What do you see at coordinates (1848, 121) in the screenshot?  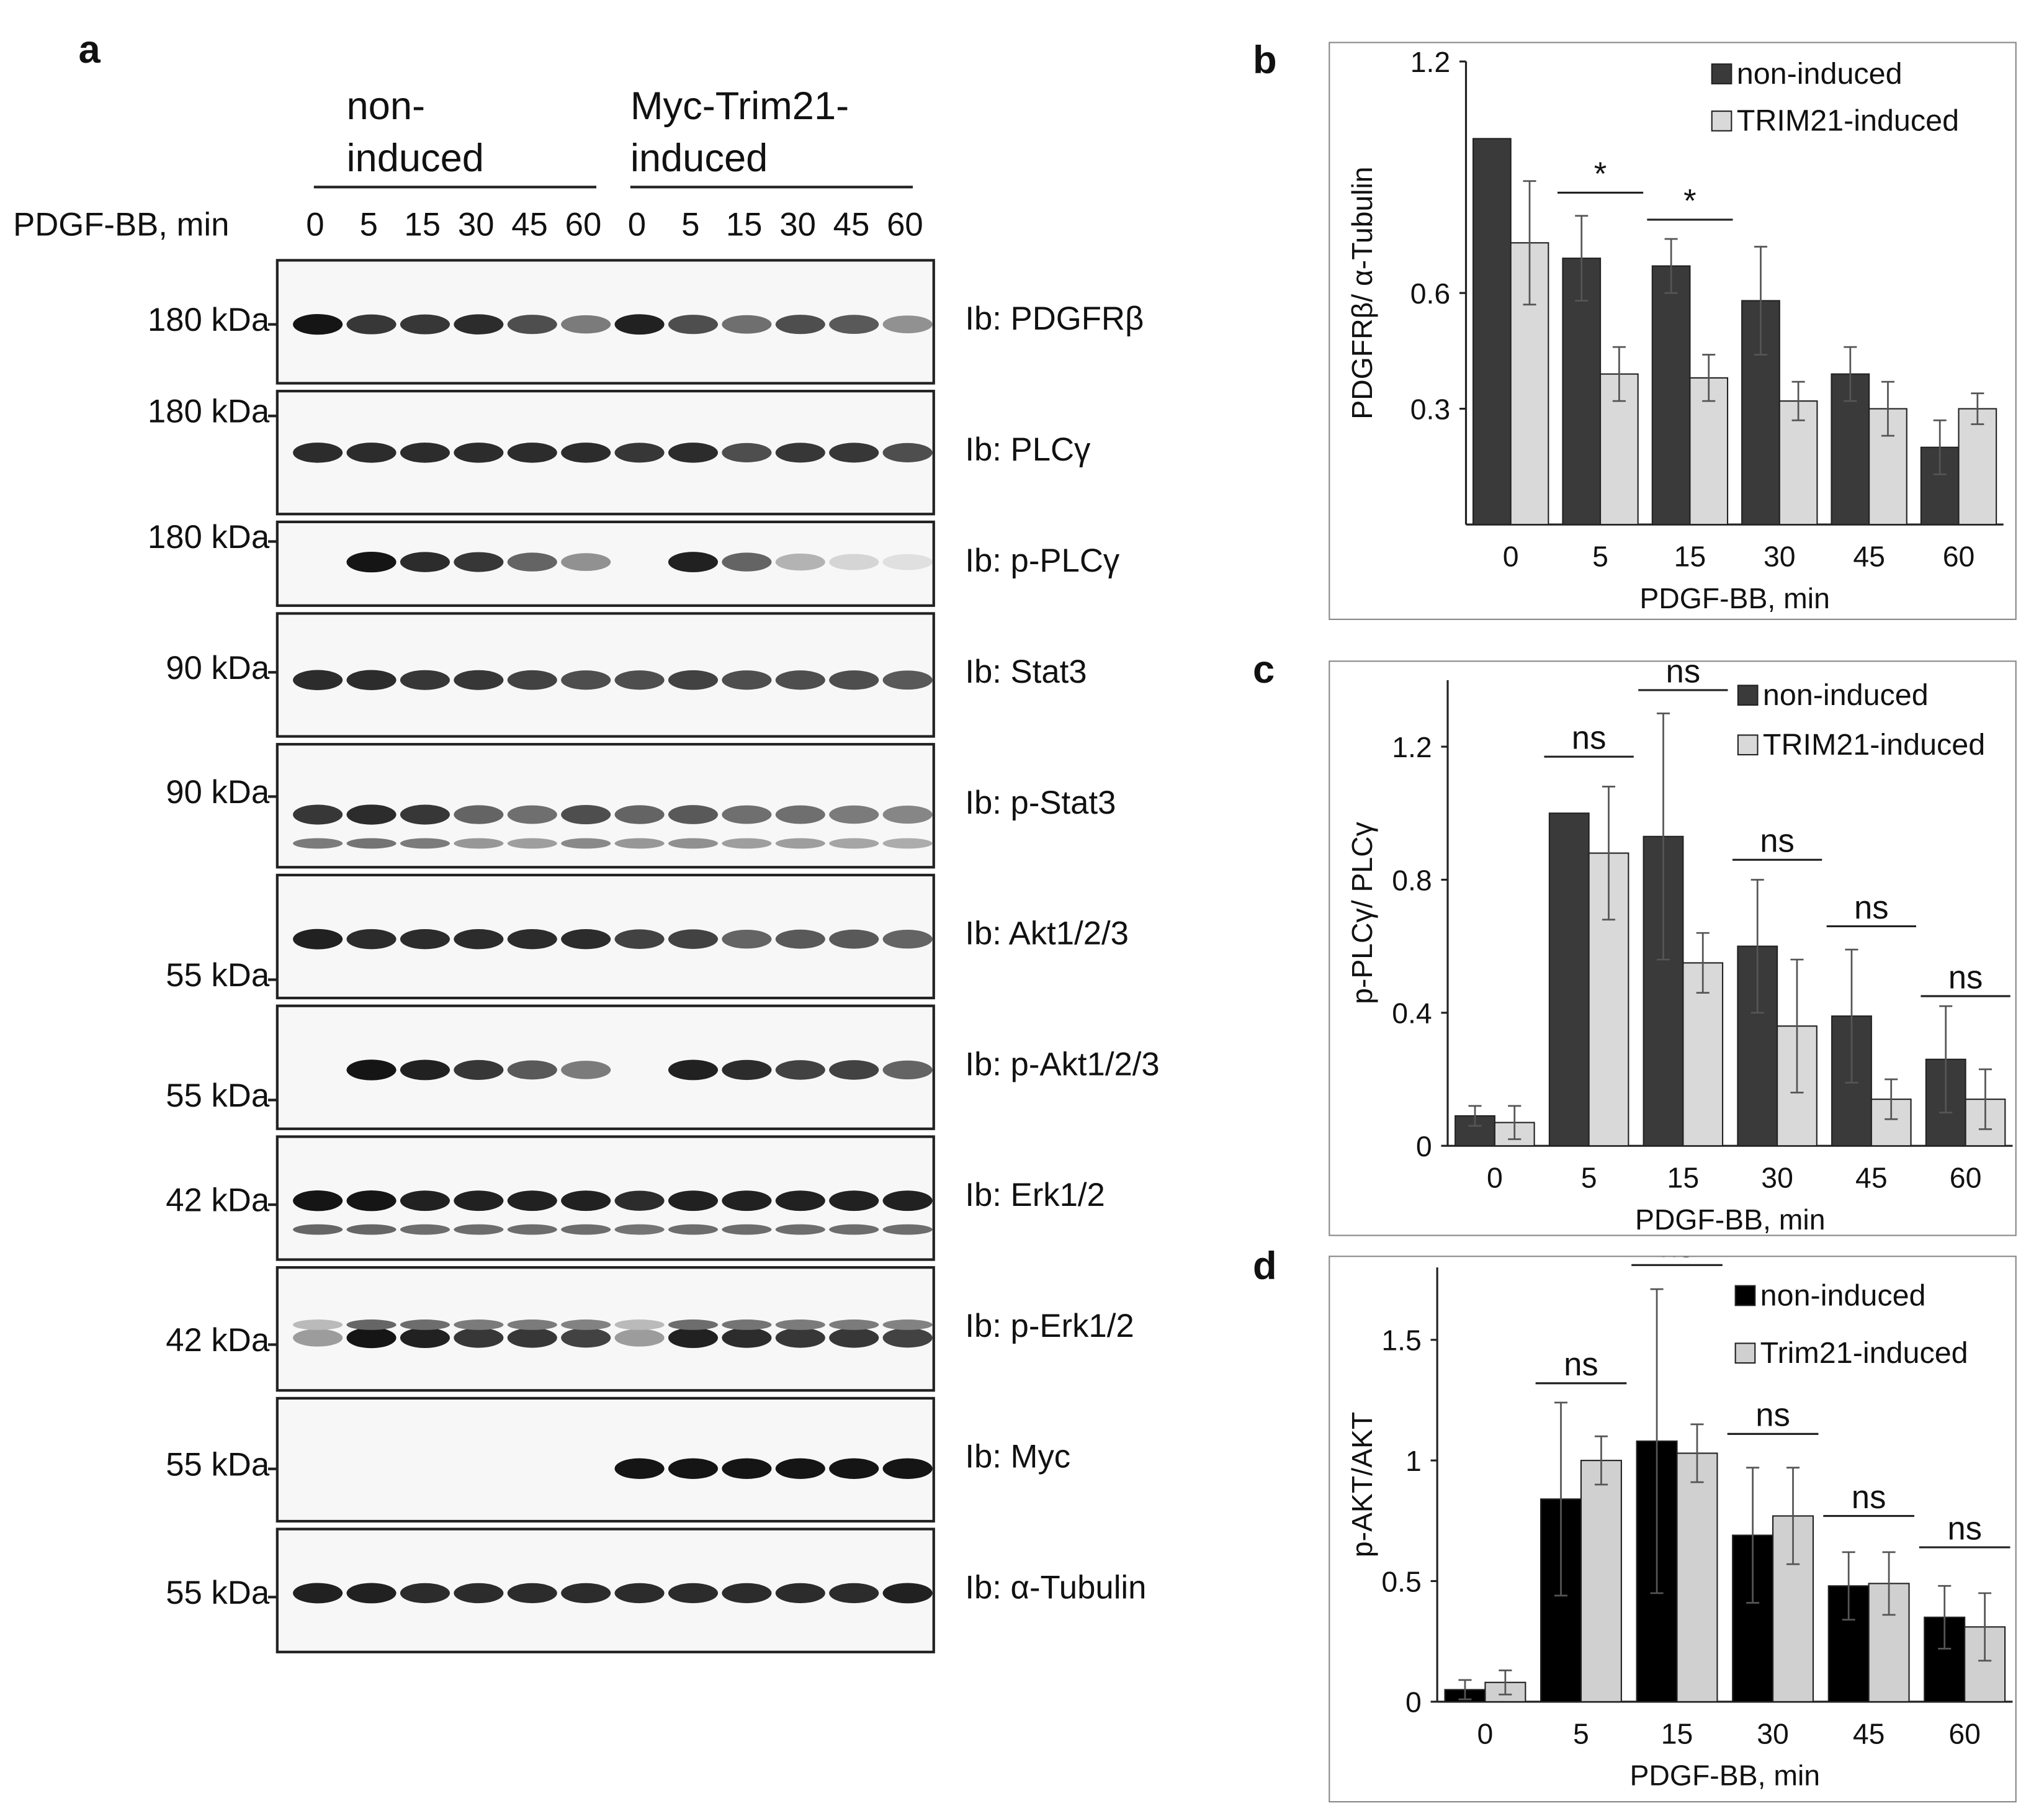 I see `legend-label: TRIM21-induced` at bounding box center [1848, 121].